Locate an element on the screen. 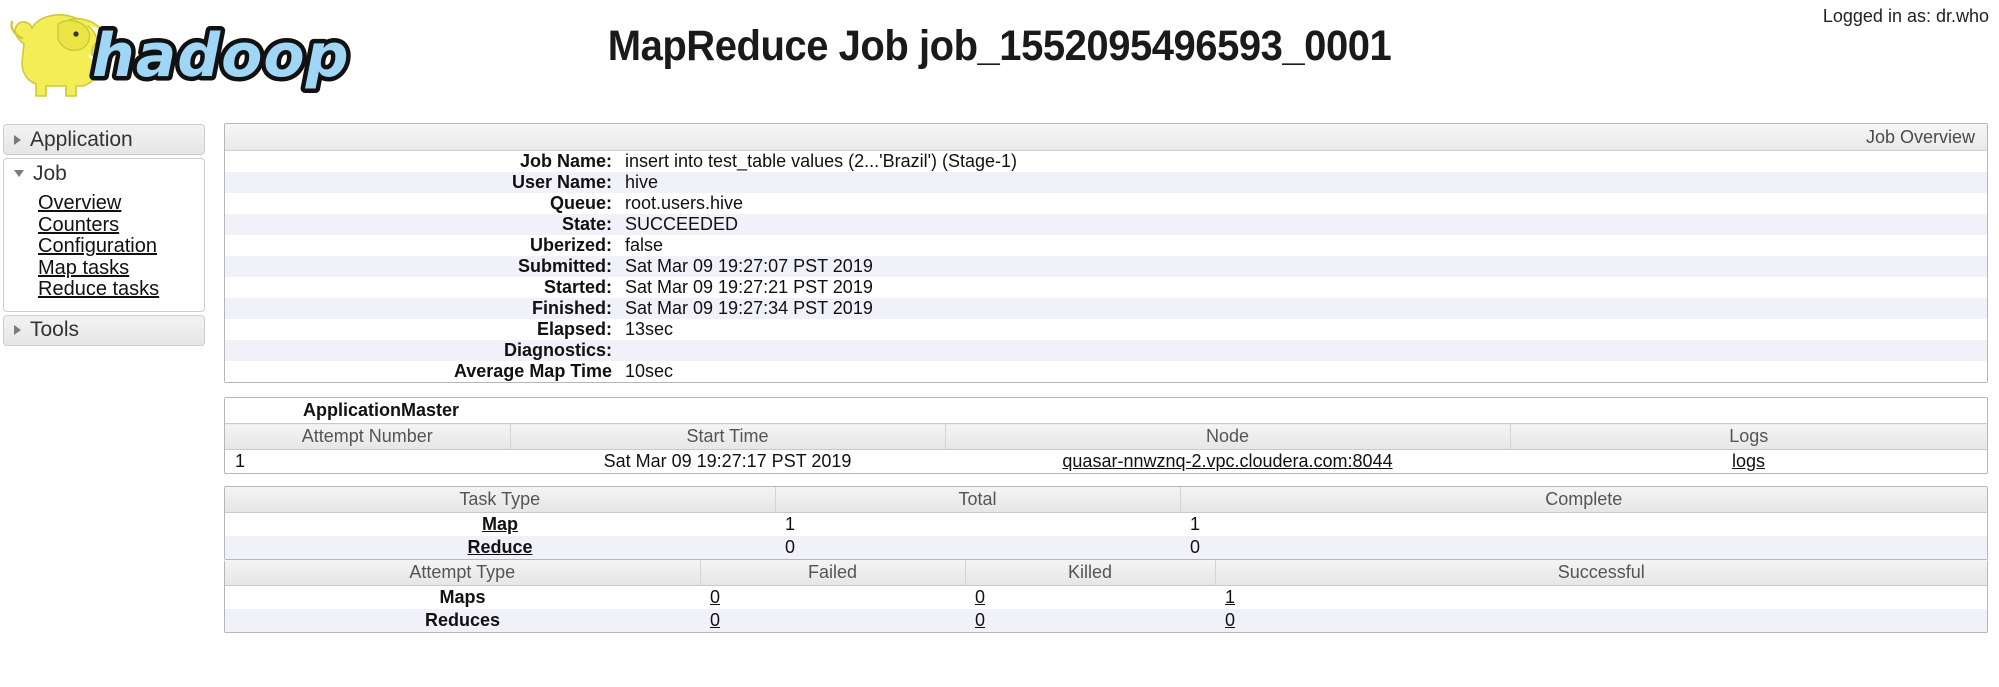 This screenshot has height=687, width=1999. col-successful: Successful is located at coordinates (1601, 573).